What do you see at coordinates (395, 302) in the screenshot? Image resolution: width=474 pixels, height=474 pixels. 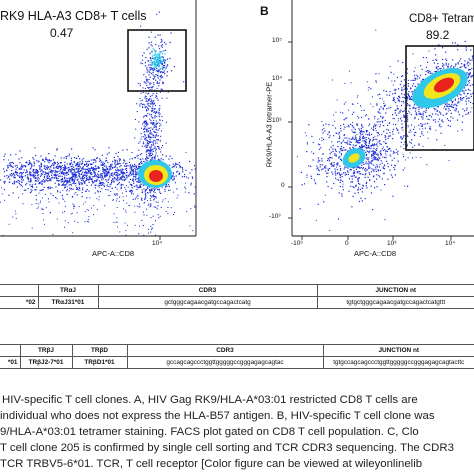 I see `table-cell: tgtgctgggcagaacgatgccagactcatgttt` at bounding box center [395, 302].